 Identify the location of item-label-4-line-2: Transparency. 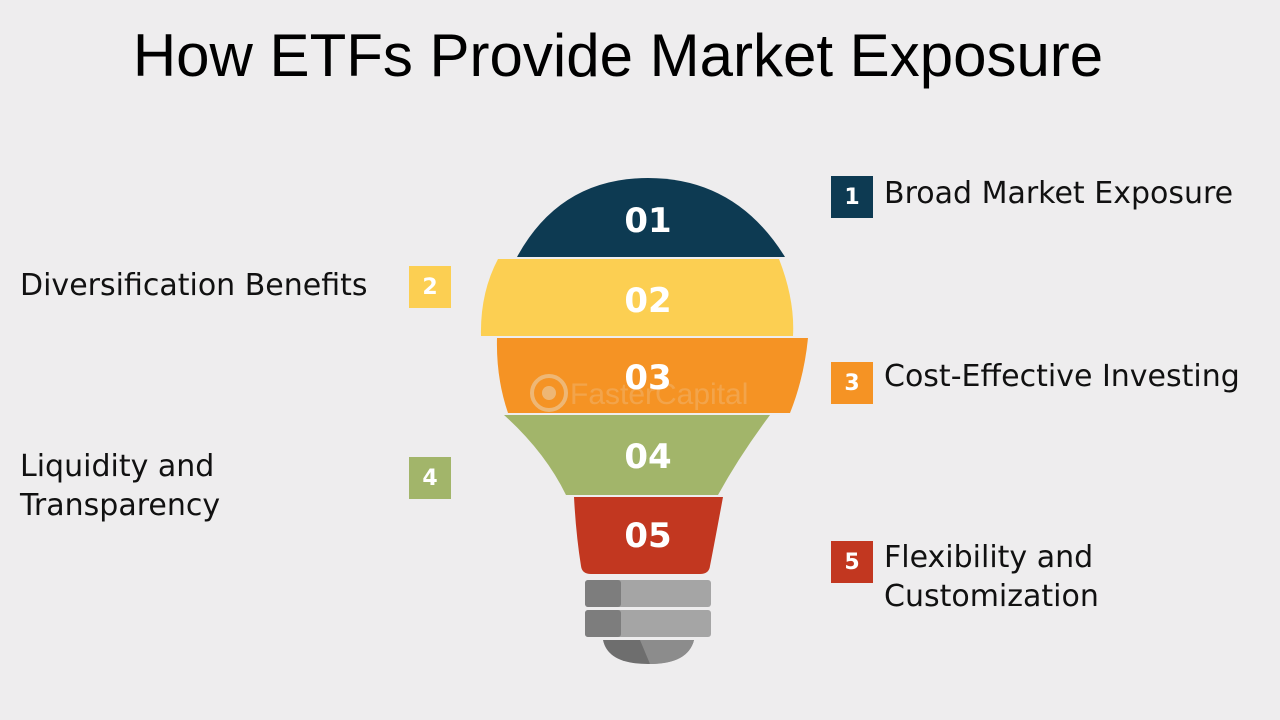
(120, 505).